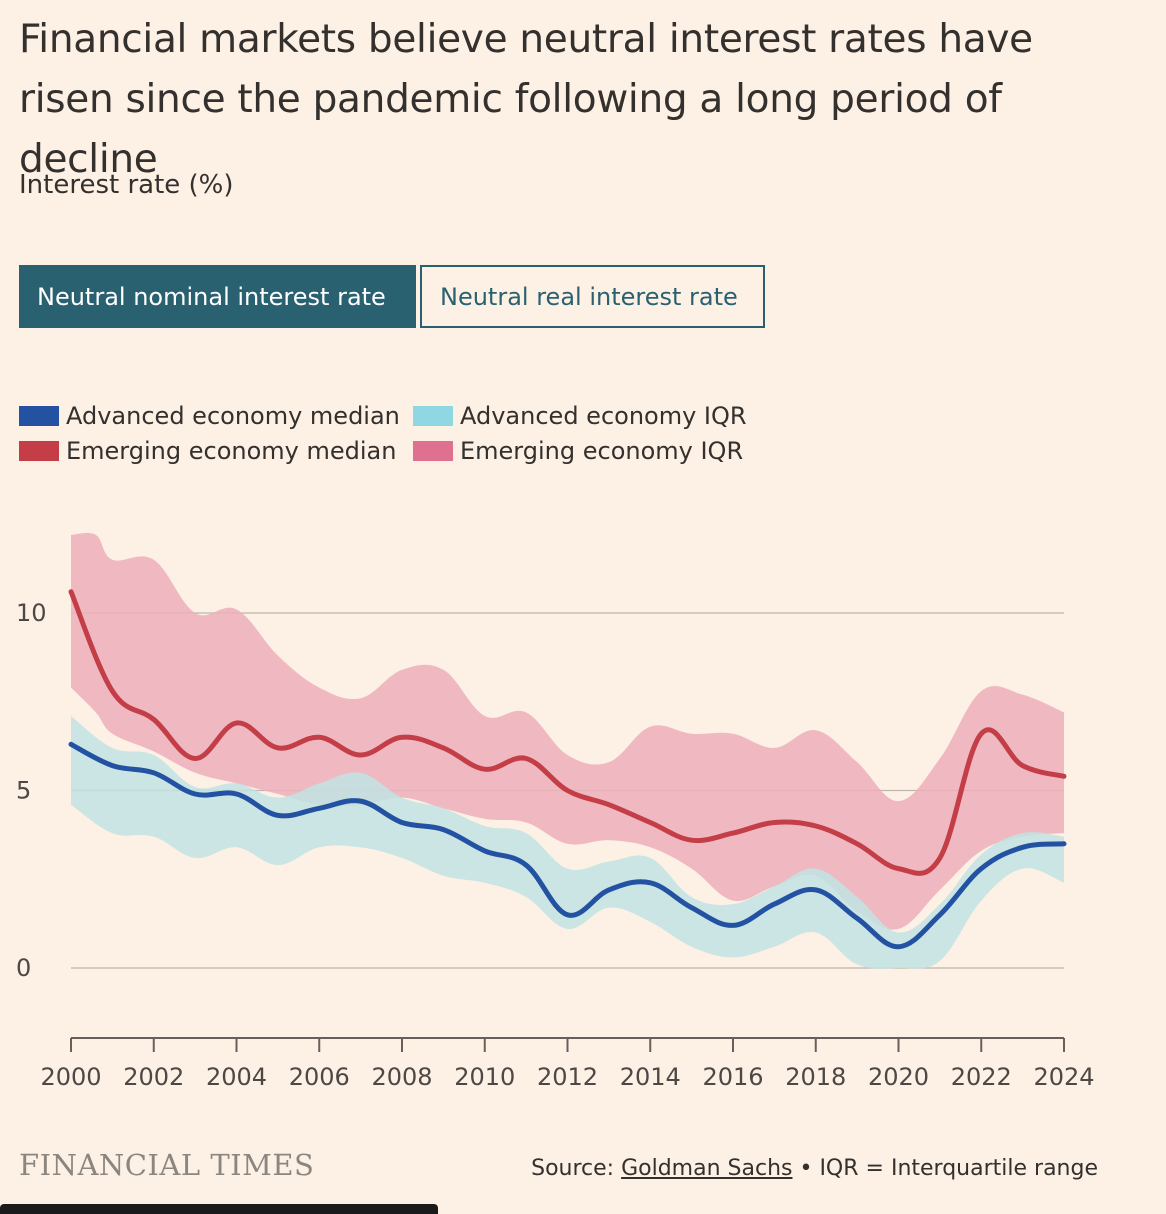 Image resolution: width=1166 pixels, height=1214 pixels. What do you see at coordinates (31, 613) in the screenshot?
I see `y-tick-label-10: 10` at bounding box center [31, 613].